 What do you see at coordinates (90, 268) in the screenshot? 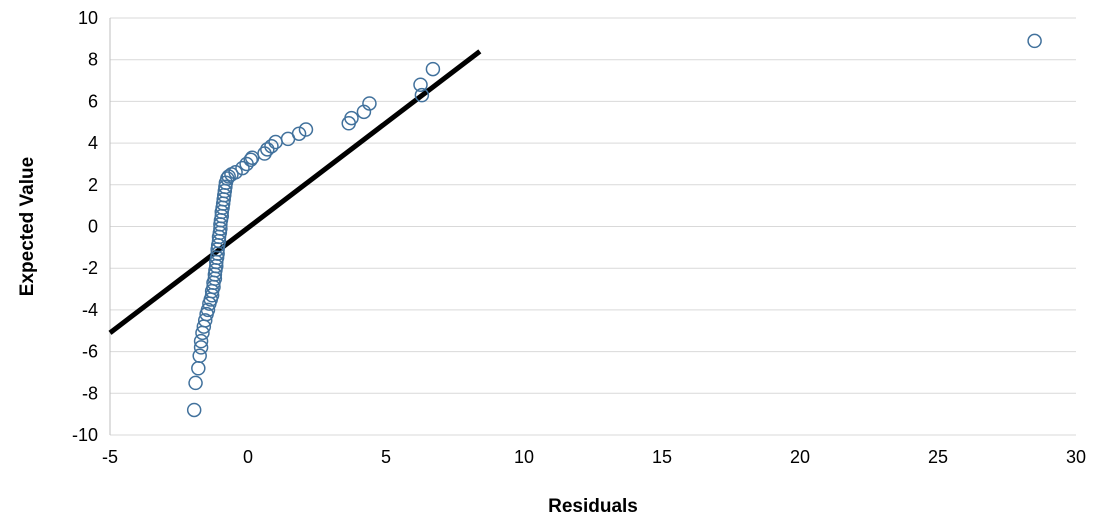
I see `y-tick-label: -2` at bounding box center [90, 268].